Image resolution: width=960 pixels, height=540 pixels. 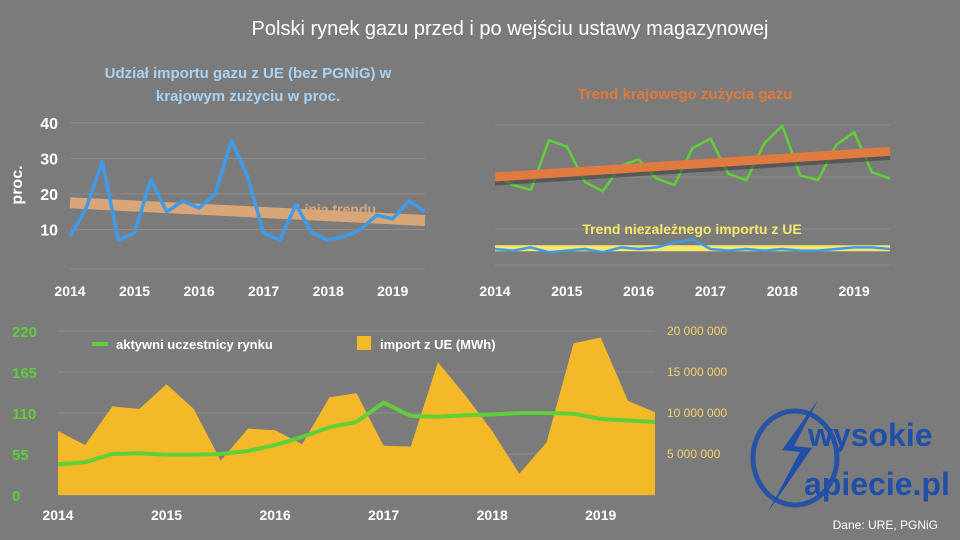 What do you see at coordinates (383, 515) in the screenshot?
I see `chart3-xtick-label: 2017` at bounding box center [383, 515].